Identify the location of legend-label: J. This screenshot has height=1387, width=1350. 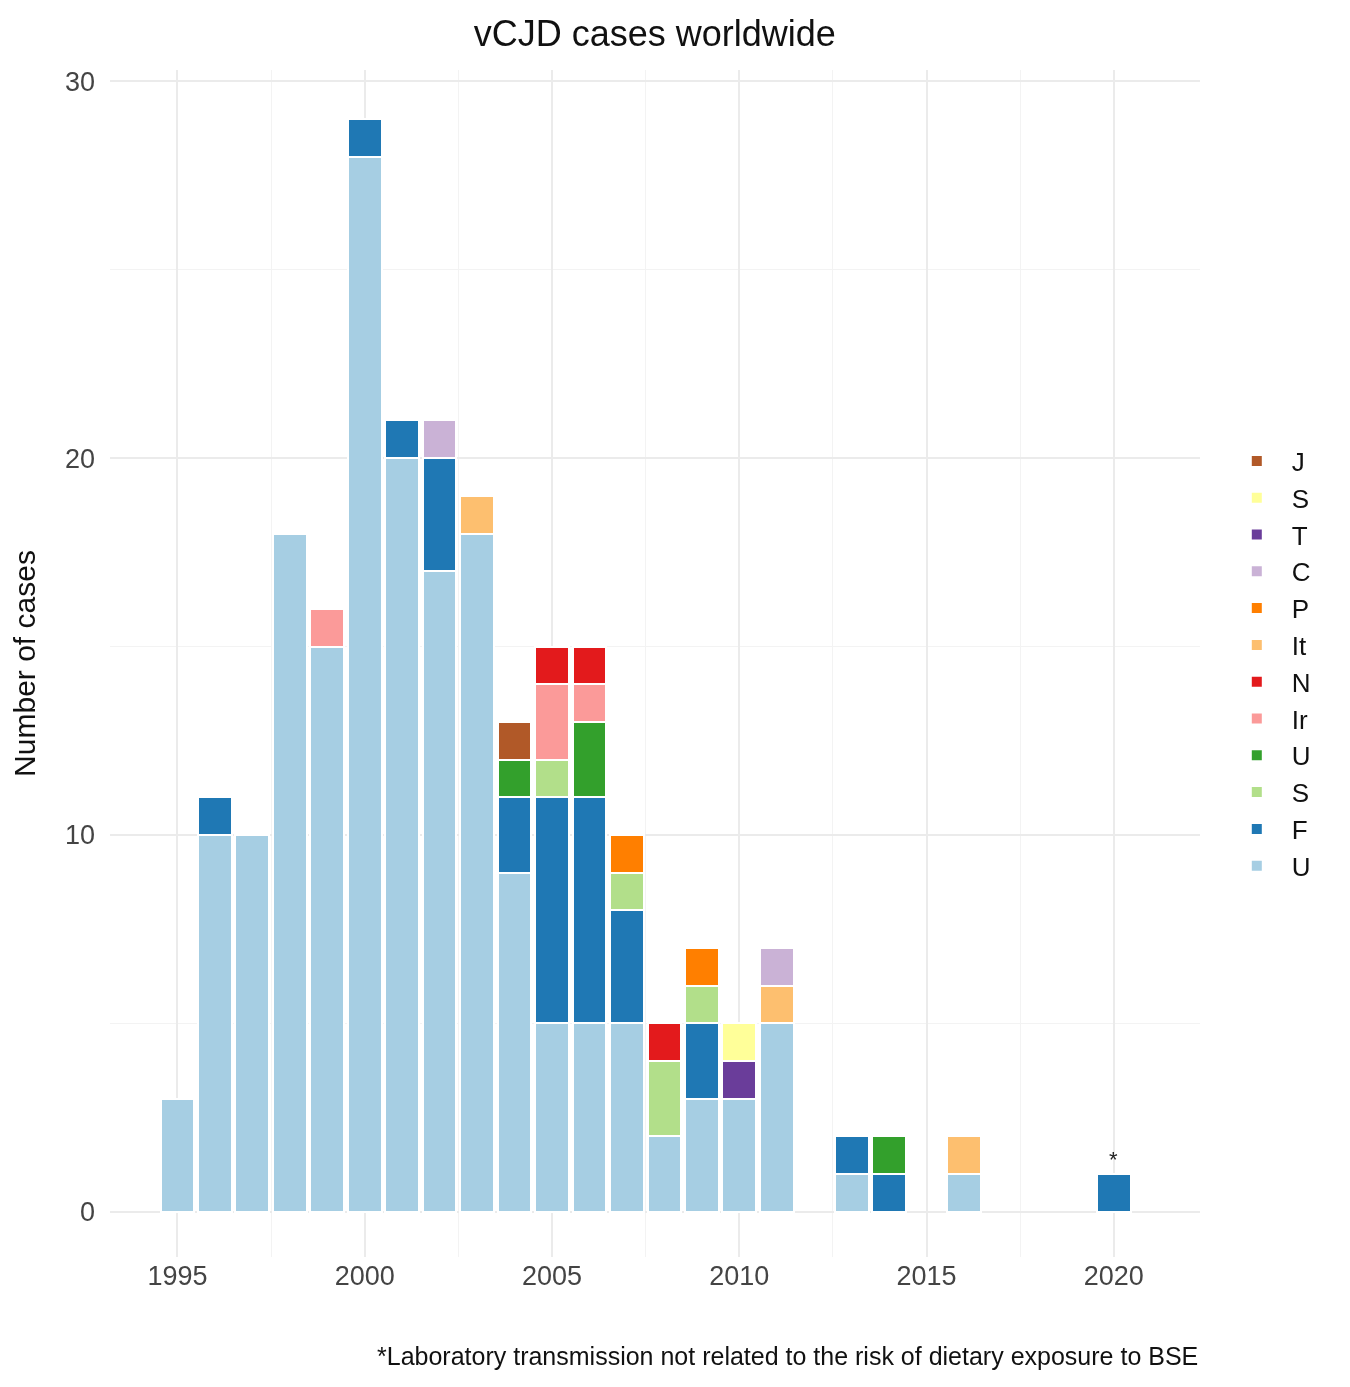
(1298, 462).